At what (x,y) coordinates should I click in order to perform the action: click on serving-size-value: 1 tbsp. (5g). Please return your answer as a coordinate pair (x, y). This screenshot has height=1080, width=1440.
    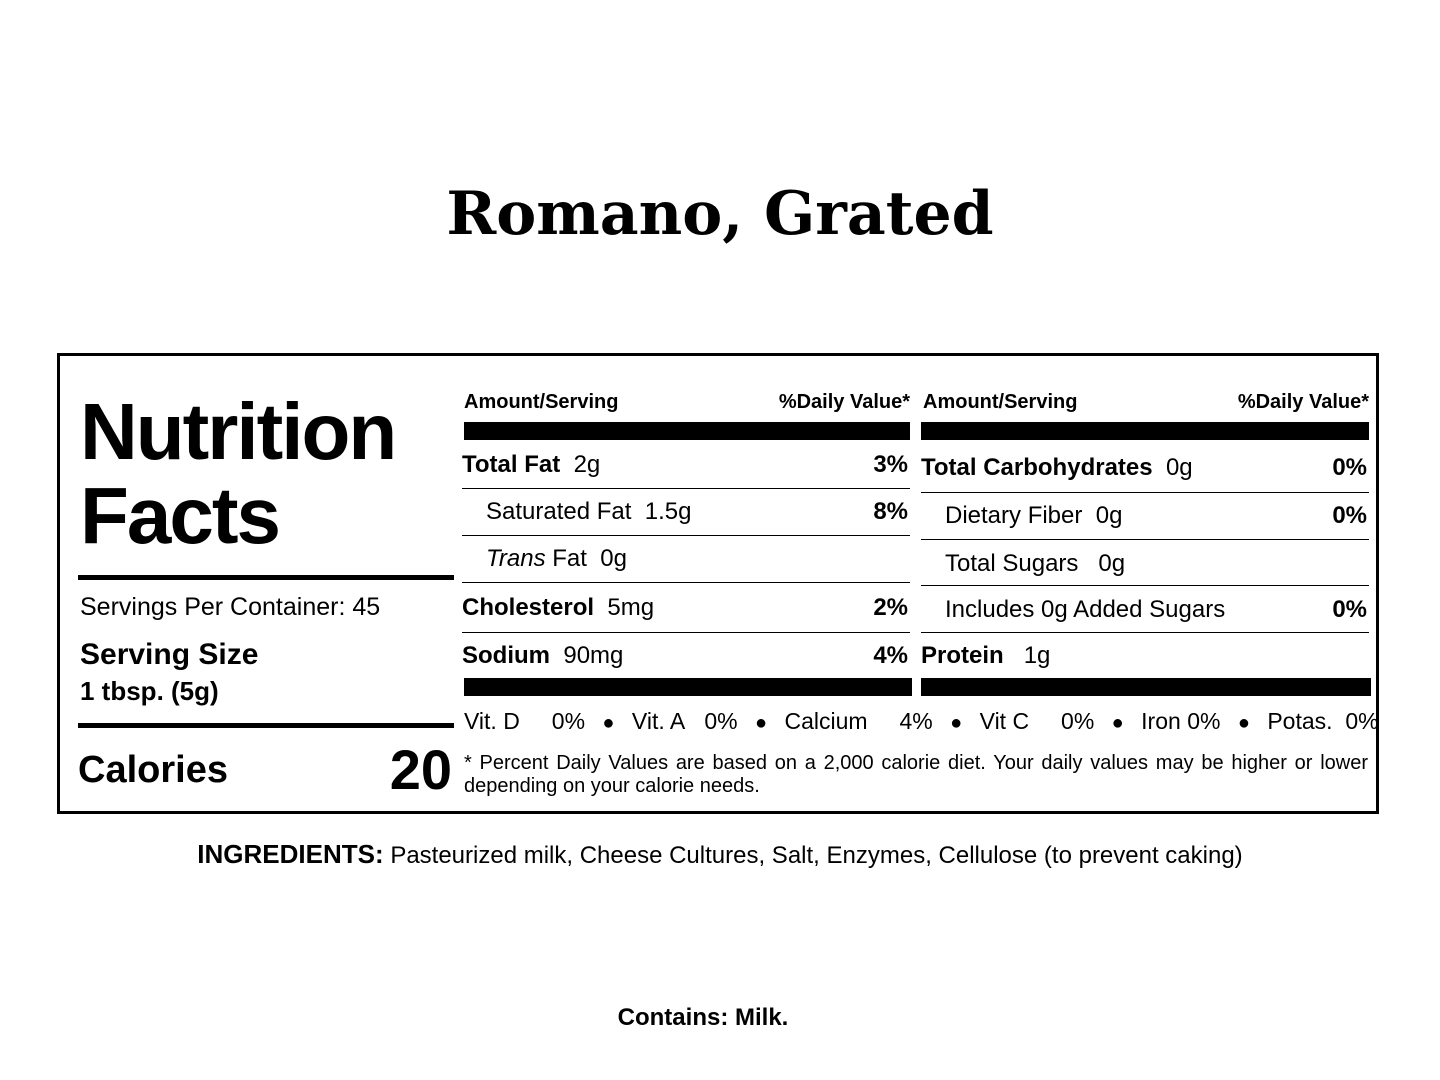
    Looking at the image, I should click on (149, 691).